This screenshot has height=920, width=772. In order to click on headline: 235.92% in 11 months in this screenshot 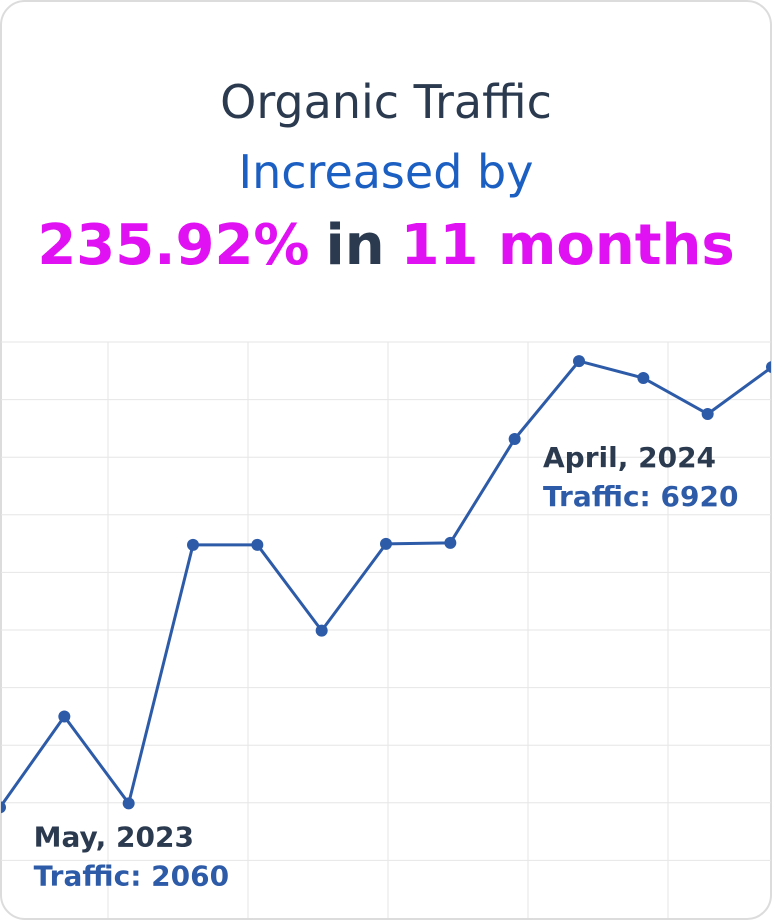, I will do `click(385, 245)`.